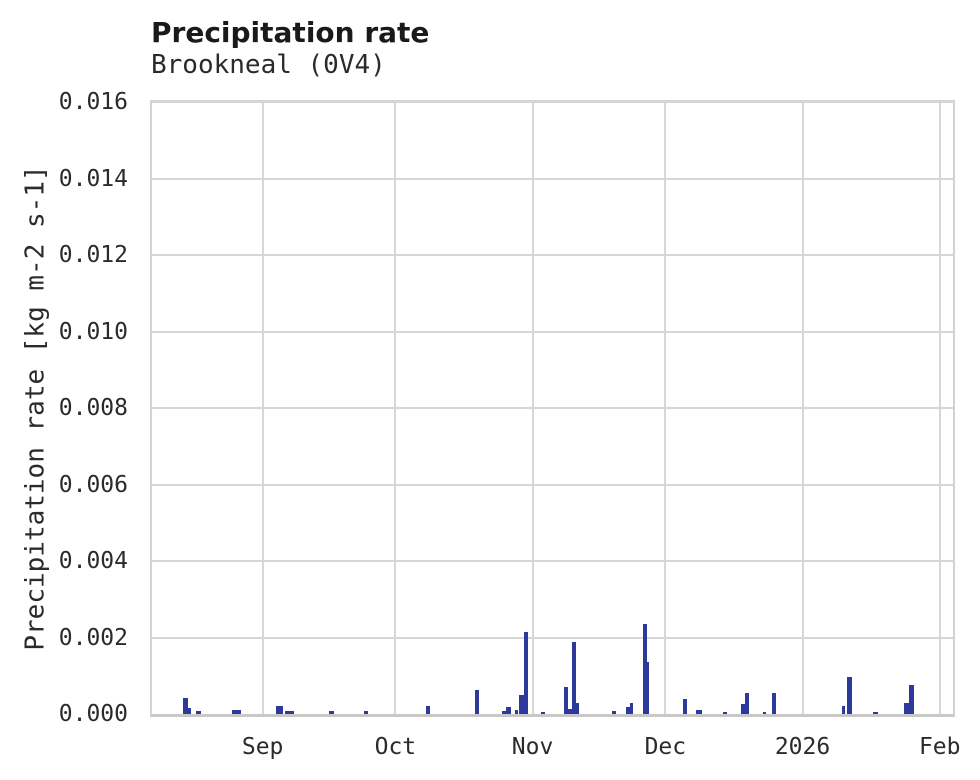  Describe the element at coordinates (93, 714) in the screenshot. I see `y-tick-label: 0.000` at that location.